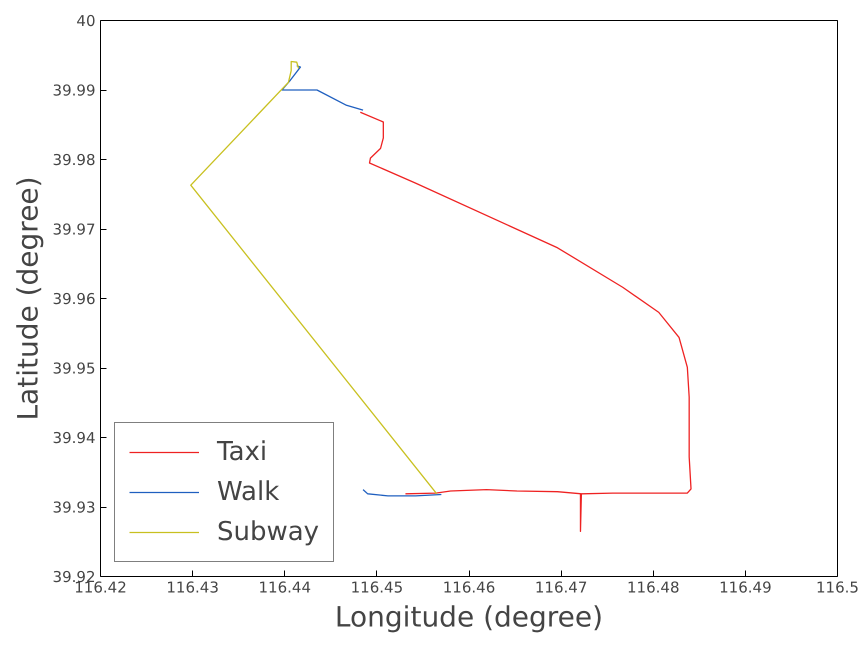 This screenshot has height=646, width=865. I want to click on y-tick-label: 39.96, so click(74, 299).